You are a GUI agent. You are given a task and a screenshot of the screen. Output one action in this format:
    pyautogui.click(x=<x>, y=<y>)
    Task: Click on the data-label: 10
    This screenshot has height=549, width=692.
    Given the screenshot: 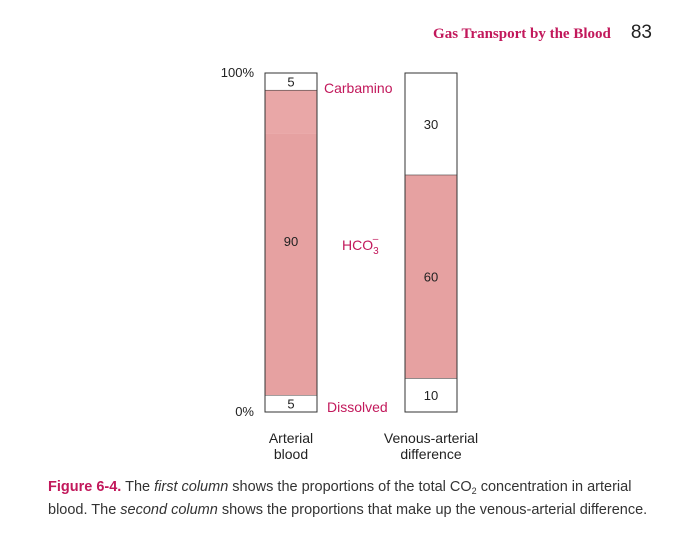 What is the action you would take?
    pyautogui.click(x=431, y=395)
    